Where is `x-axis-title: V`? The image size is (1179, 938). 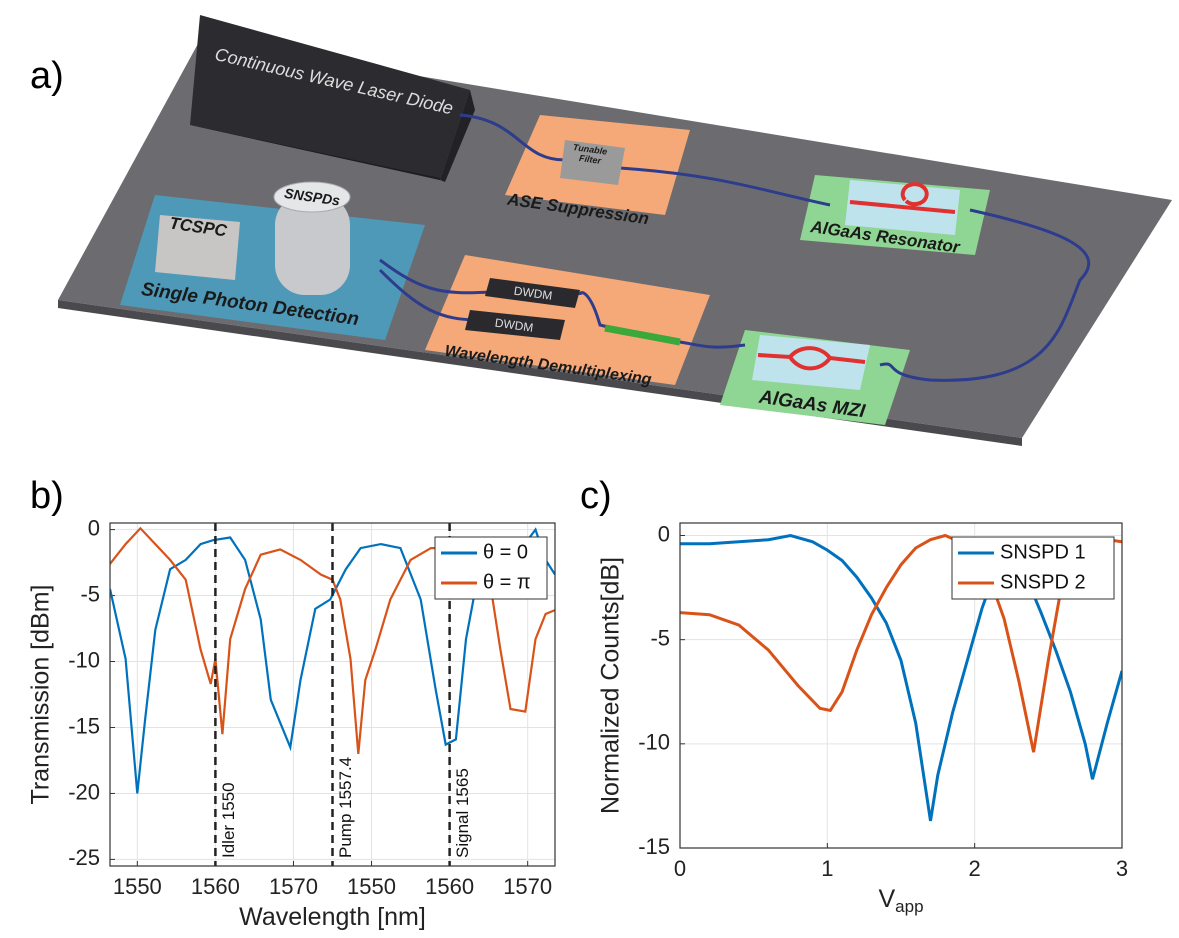
x-axis-title: V is located at coordinates (886, 899).